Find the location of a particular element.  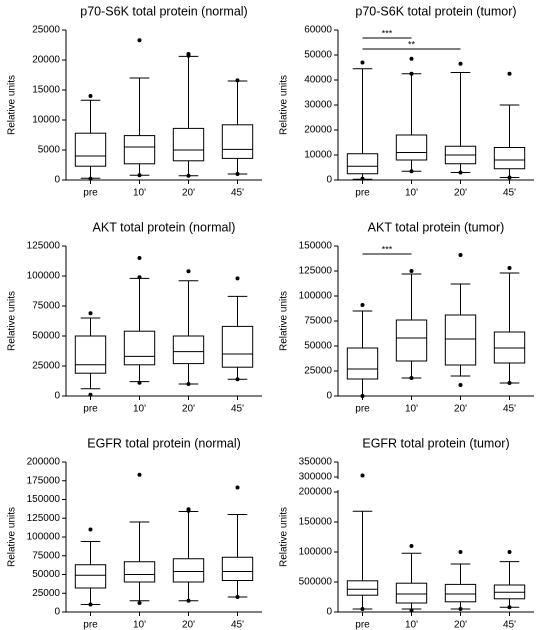

y-tick-label: 10000 is located at coordinates (46, 120).